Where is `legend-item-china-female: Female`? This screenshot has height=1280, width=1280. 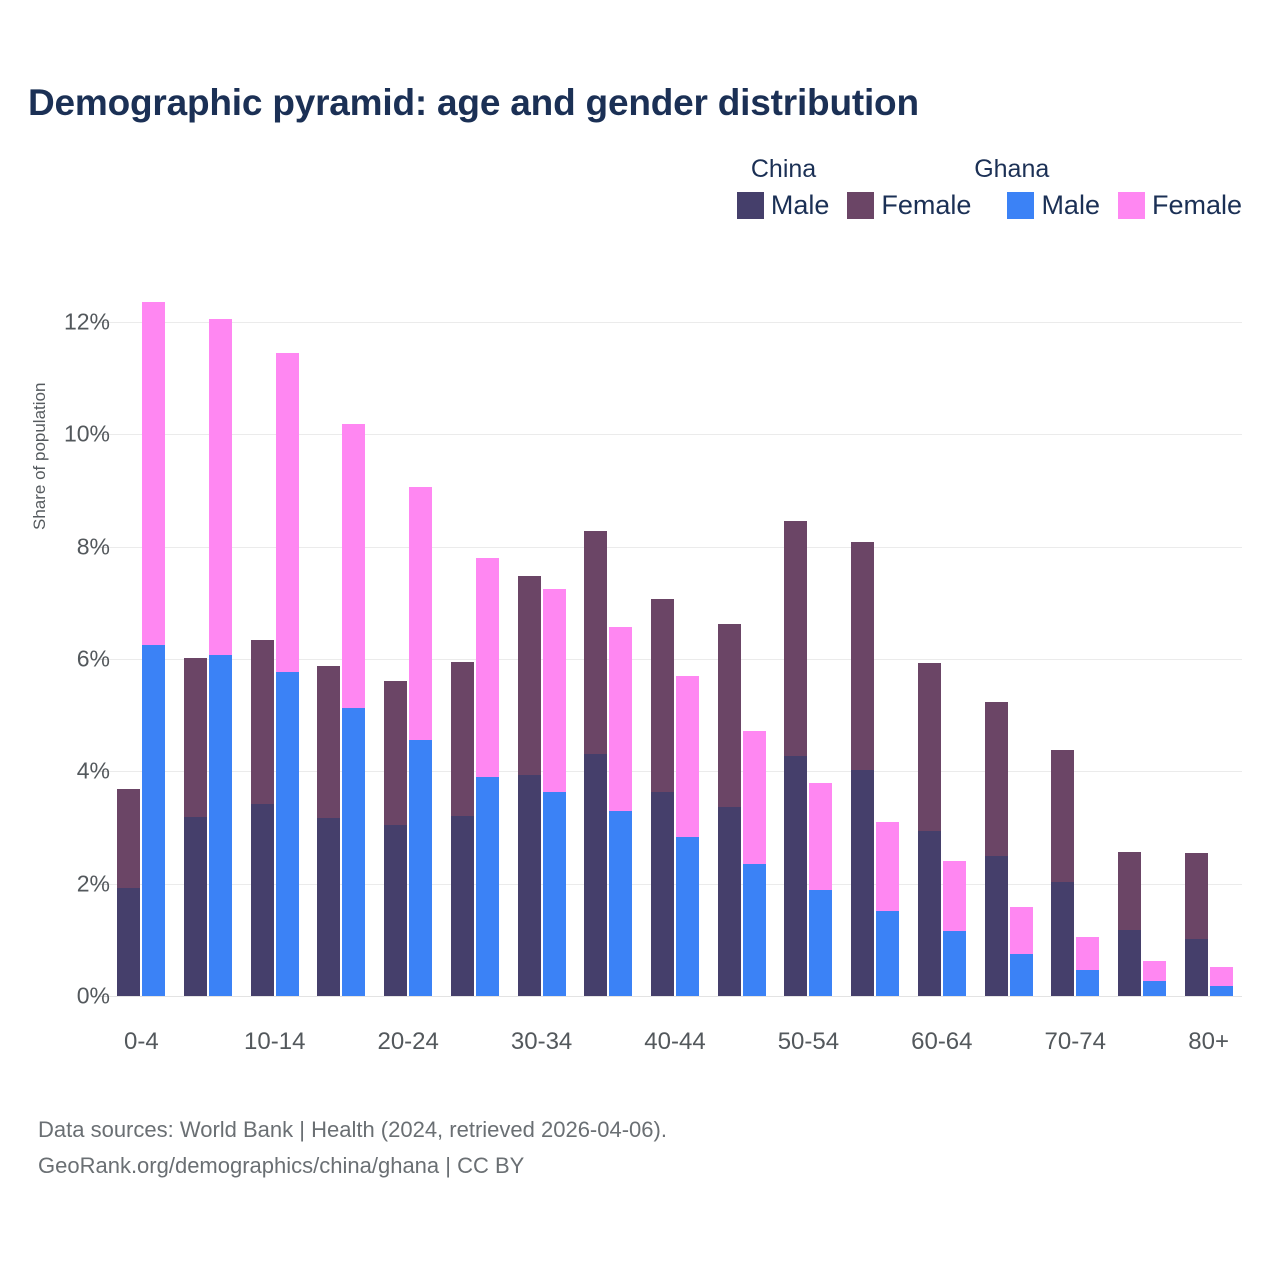
legend-item-china-female: Female is located at coordinates (909, 205).